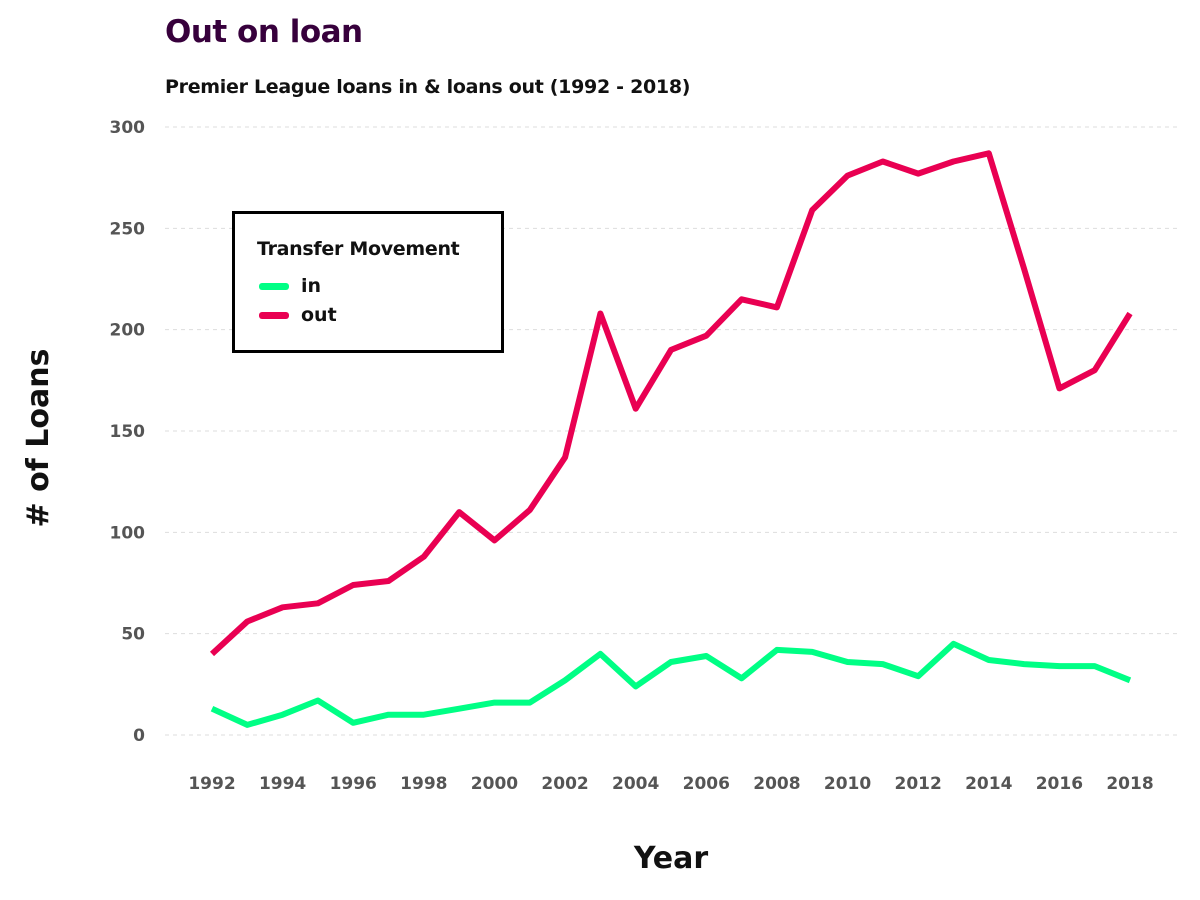  Describe the element at coordinates (128, 128) in the screenshot. I see `y-tick-label: 300` at that location.